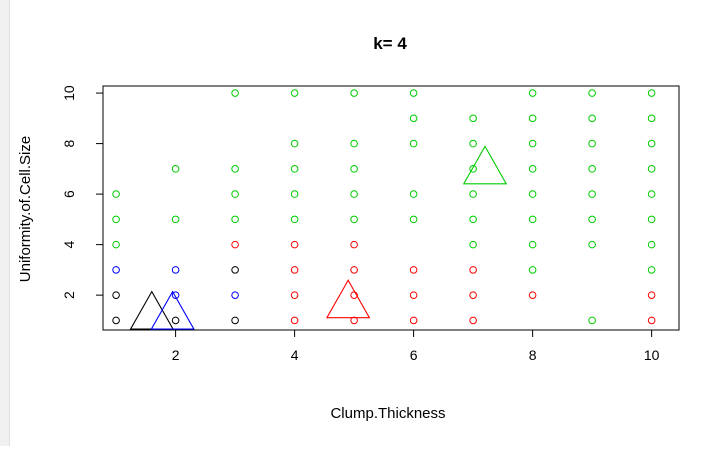  I want to click on x-axis: 2 4 6 8 10, so click(416, 346).